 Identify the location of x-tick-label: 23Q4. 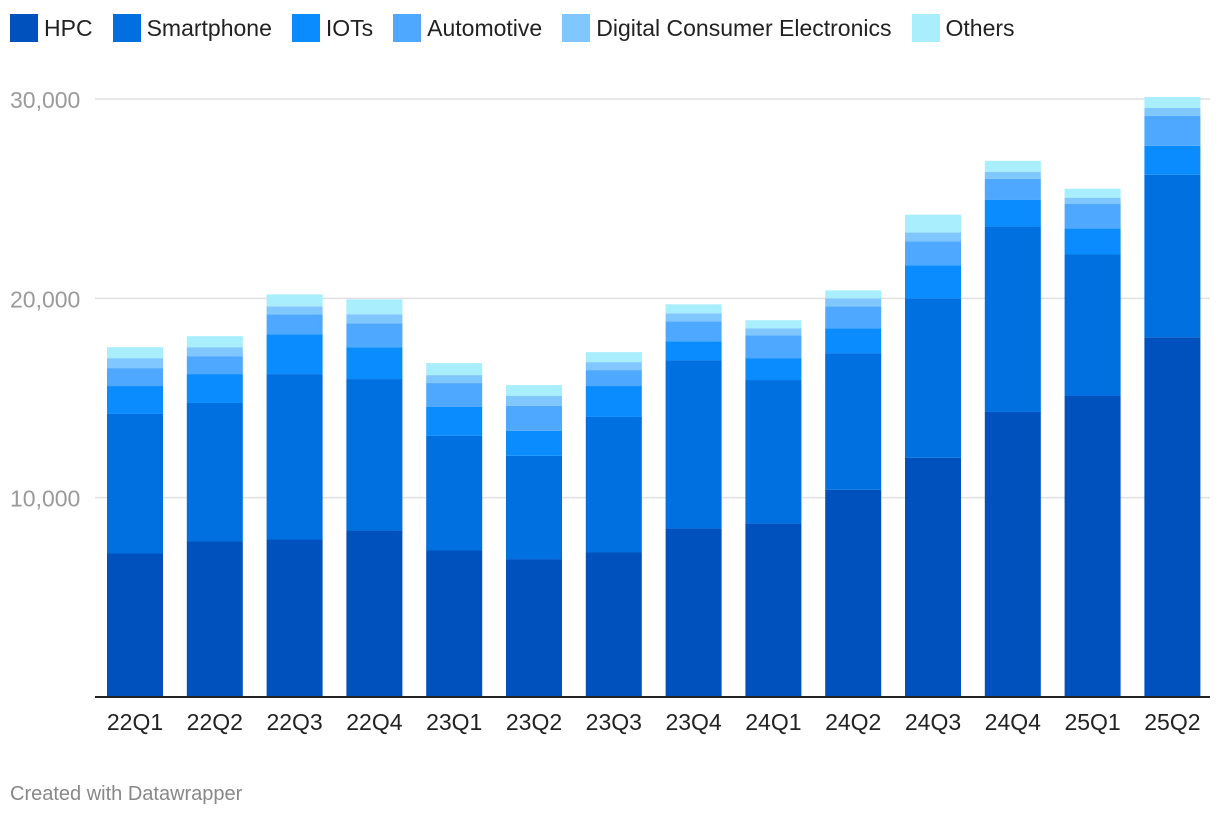
(693, 722).